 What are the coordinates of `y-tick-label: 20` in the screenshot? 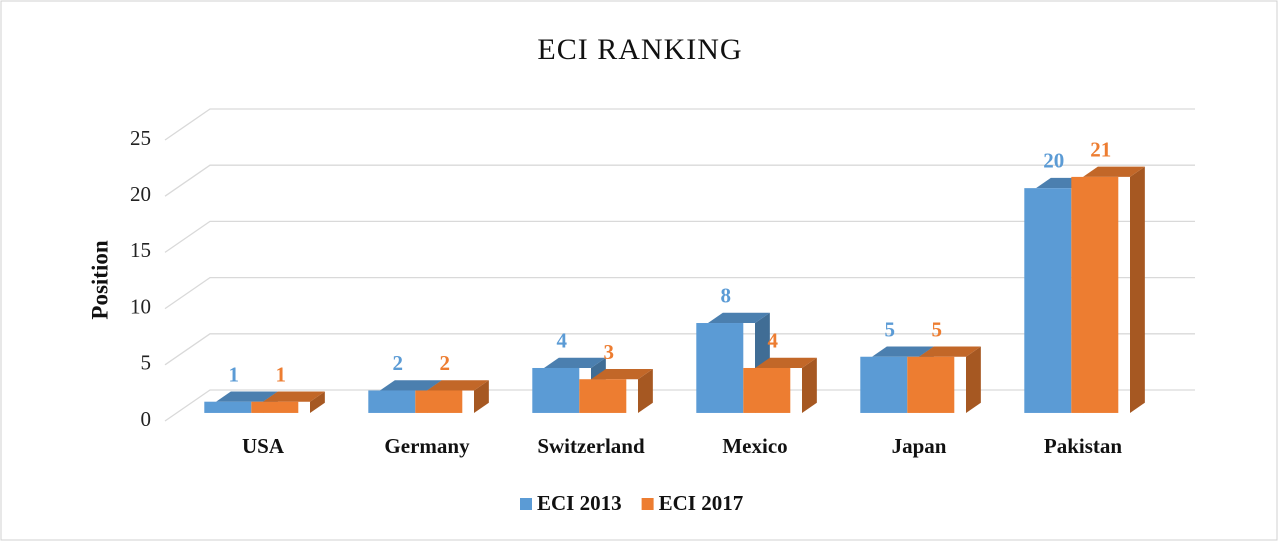 It's located at (140, 194).